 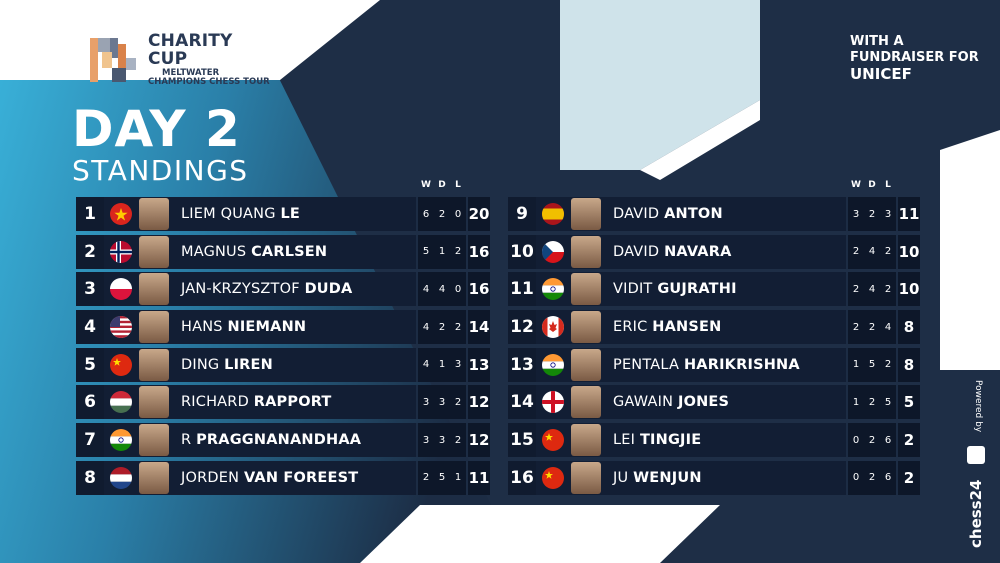 I want to click on powered-by-label: Powered by, so click(x=978, y=406).